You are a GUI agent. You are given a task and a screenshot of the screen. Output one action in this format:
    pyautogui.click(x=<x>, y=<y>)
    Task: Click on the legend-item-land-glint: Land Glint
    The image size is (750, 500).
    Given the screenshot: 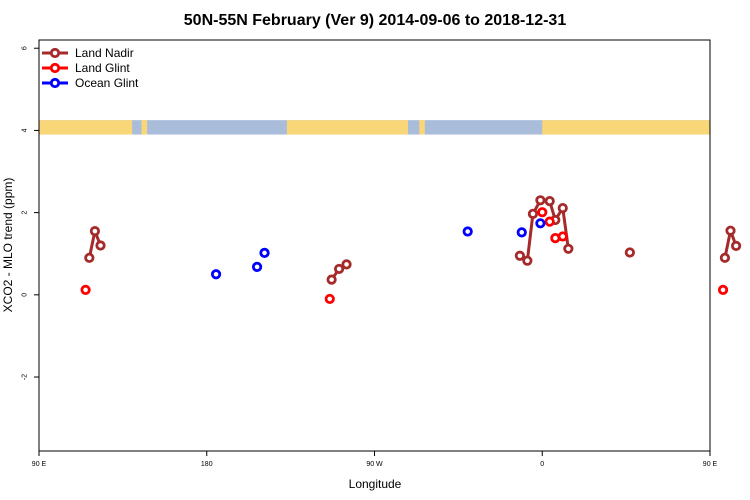 What is the action you would take?
    pyautogui.click(x=86, y=68)
    